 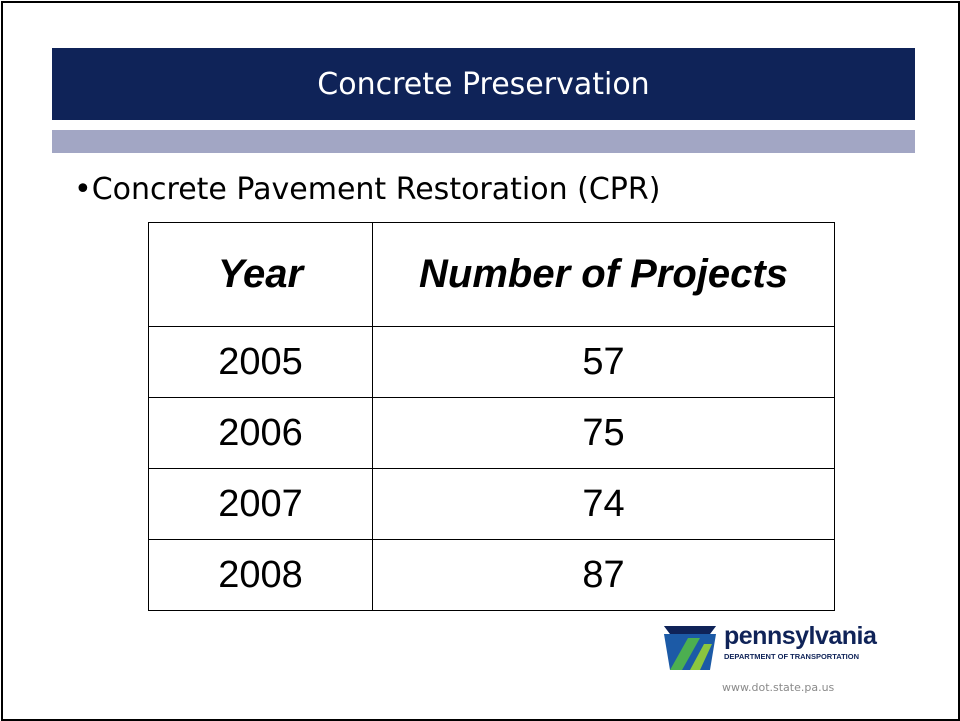 I want to click on slide-title: Concrete Preservation, so click(x=483, y=84).